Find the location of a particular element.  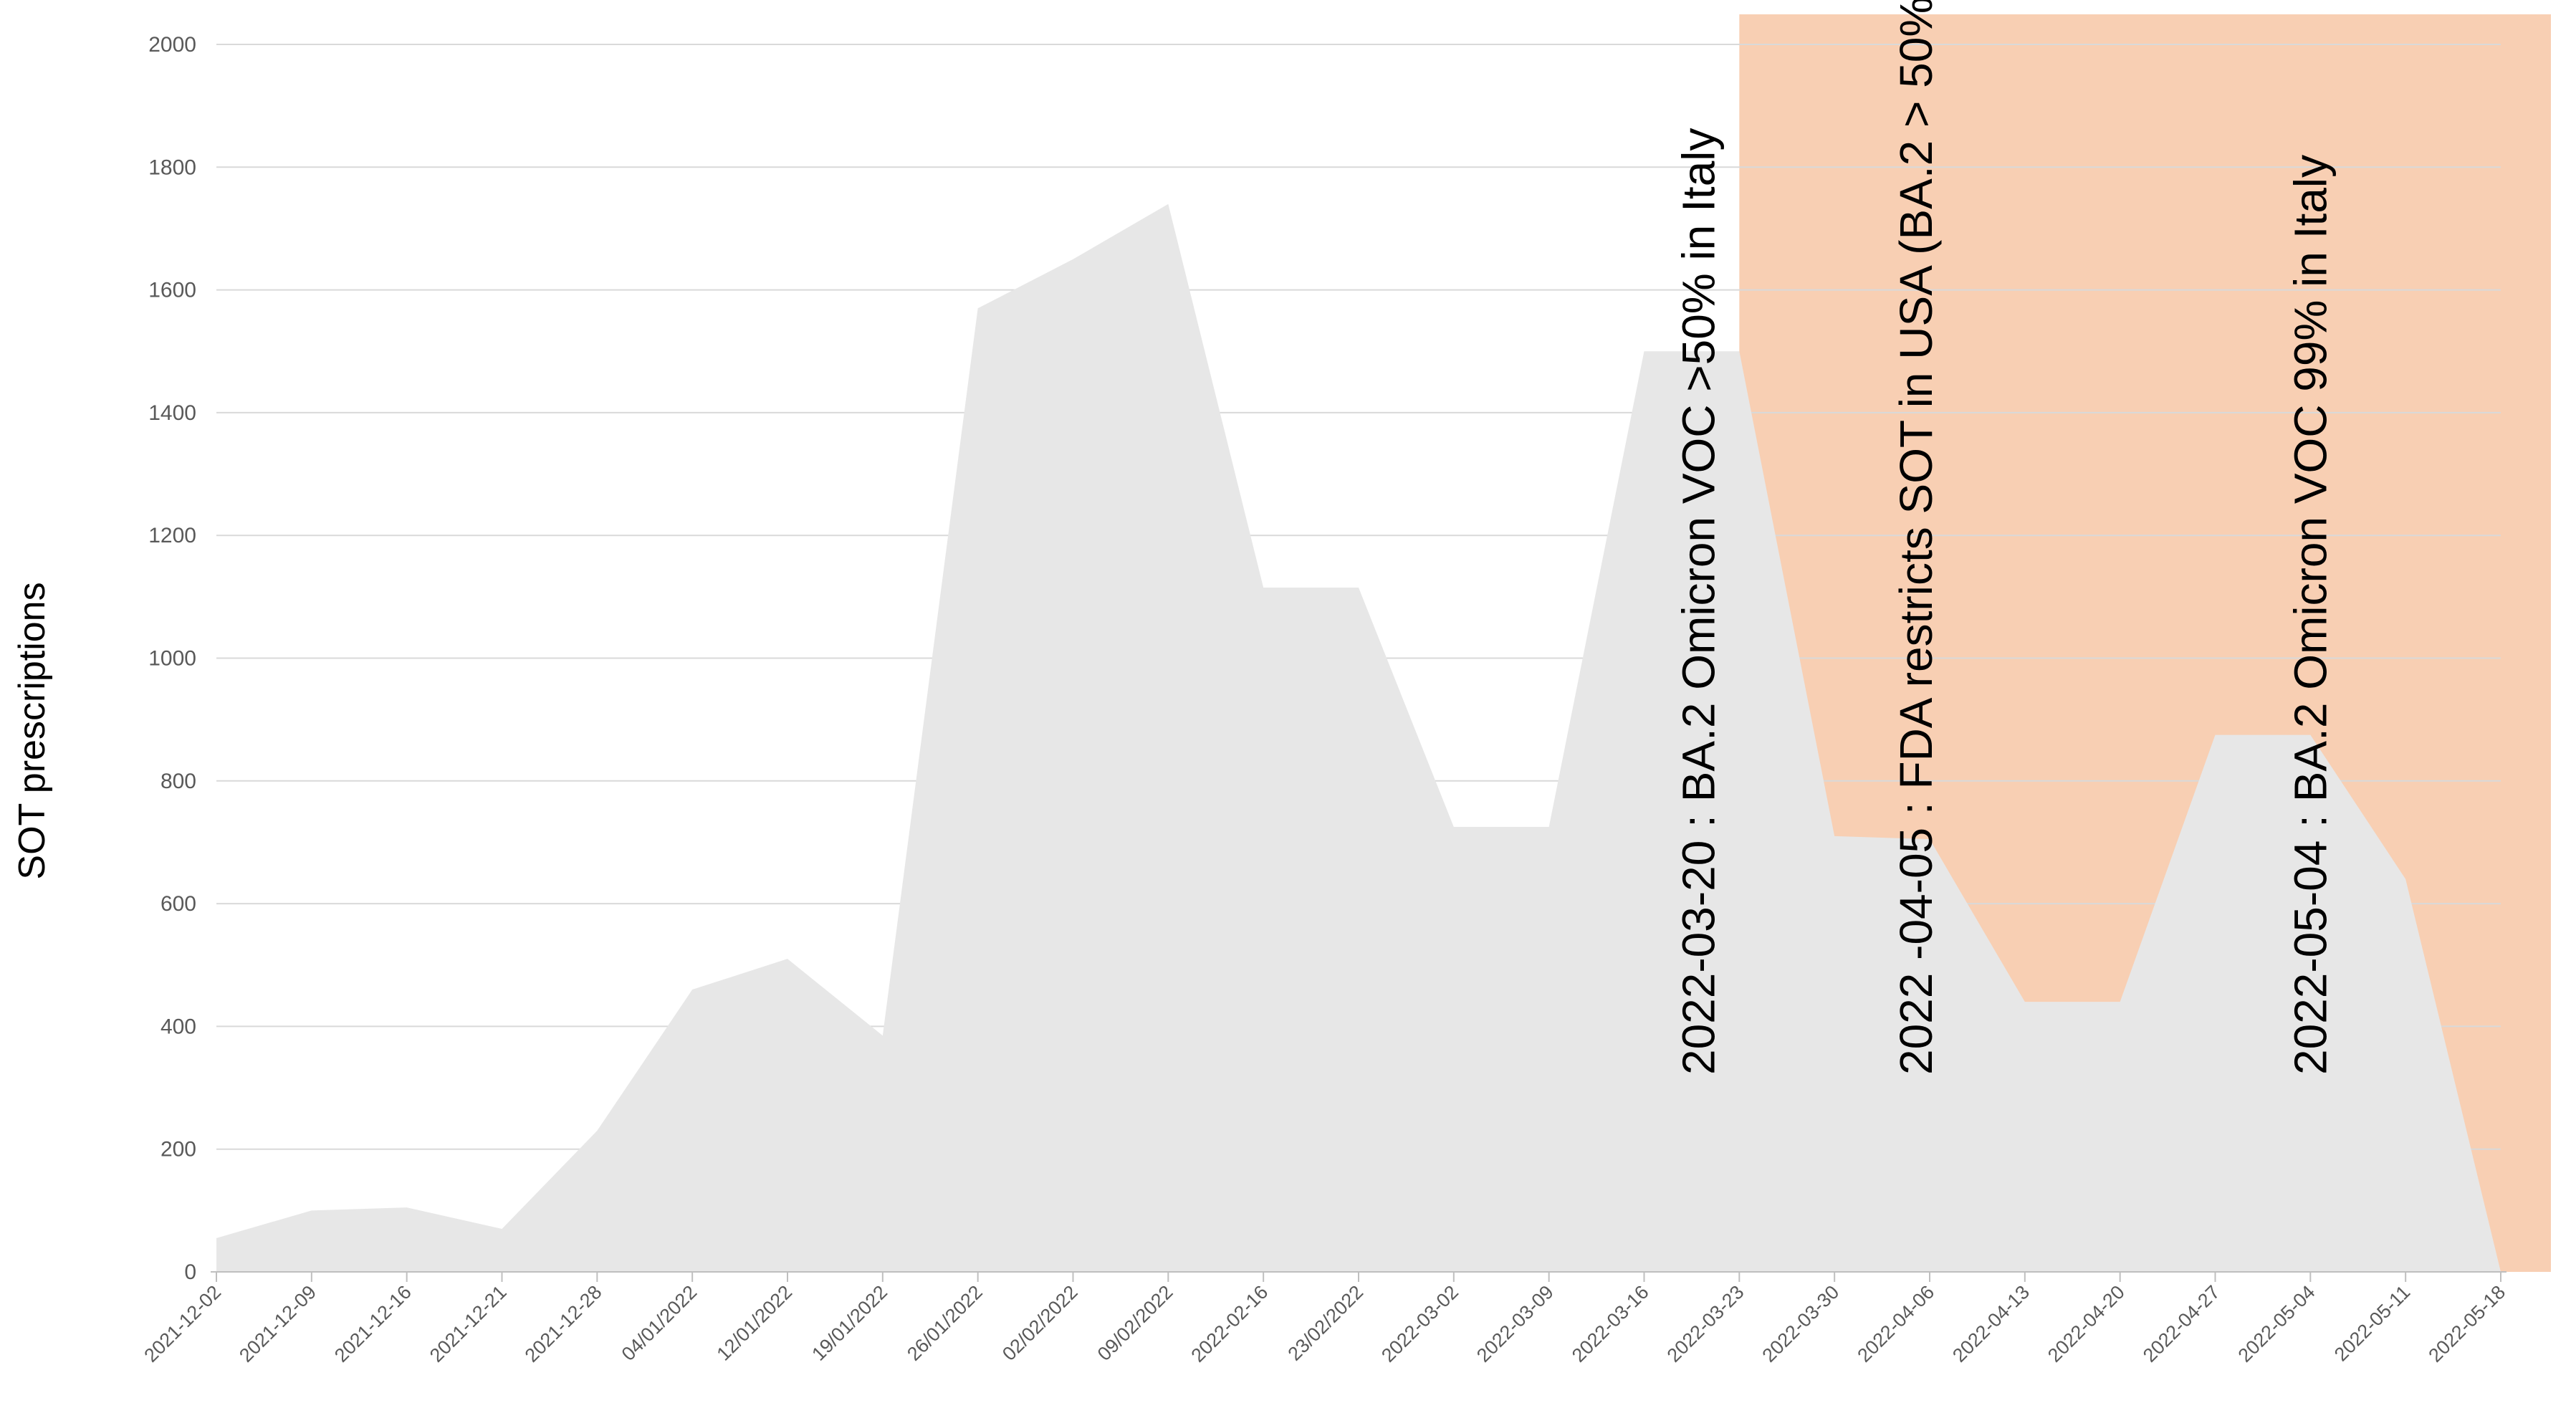

x-tick-label: 2021-12-28 is located at coordinates (563, 1323).